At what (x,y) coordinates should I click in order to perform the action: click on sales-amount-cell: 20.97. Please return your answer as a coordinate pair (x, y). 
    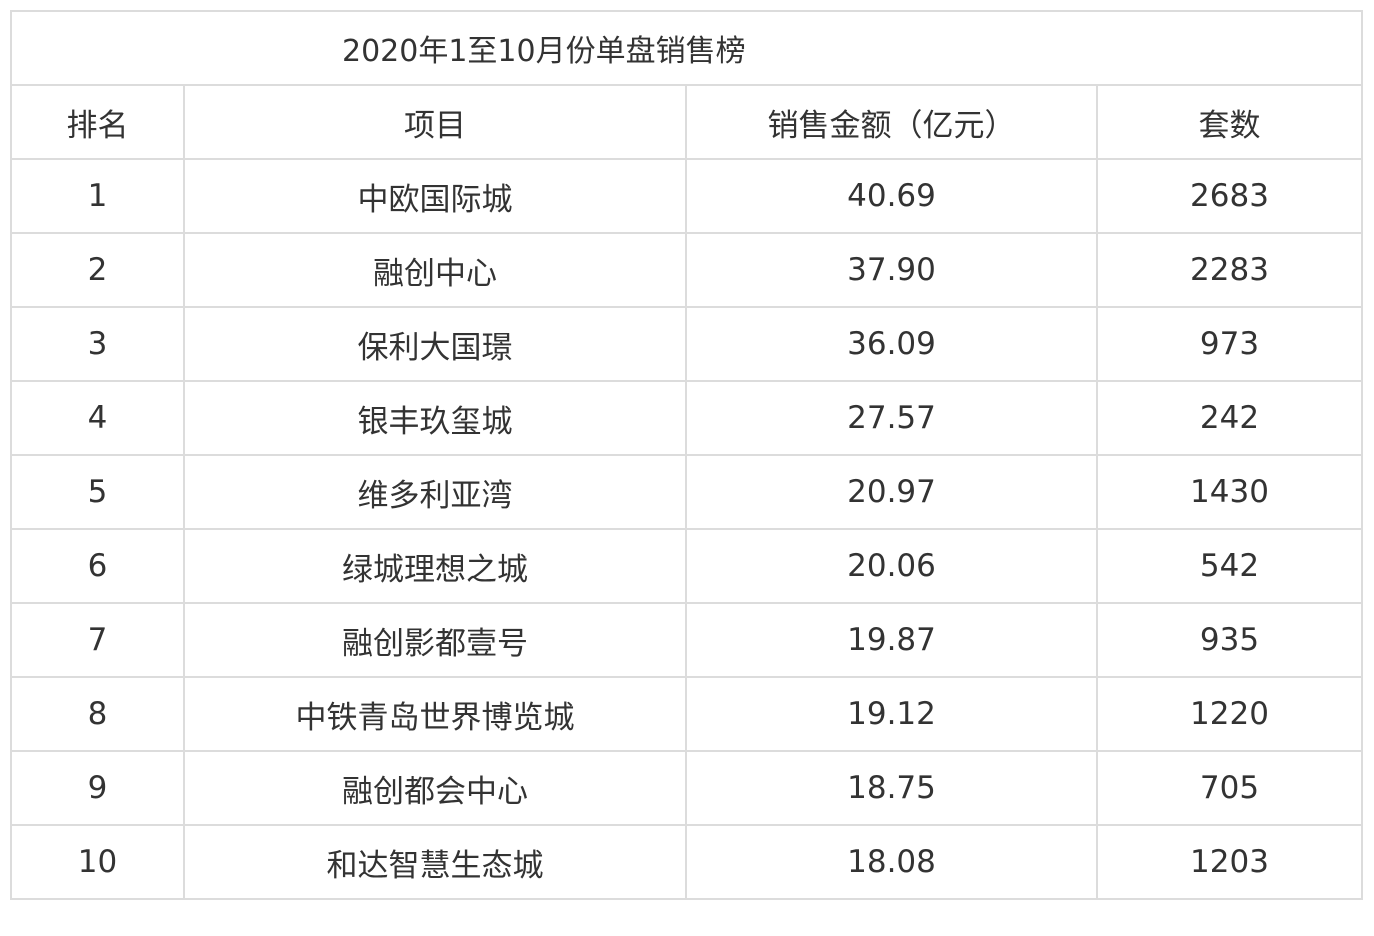
    Looking at the image, I should click on (891, 492).